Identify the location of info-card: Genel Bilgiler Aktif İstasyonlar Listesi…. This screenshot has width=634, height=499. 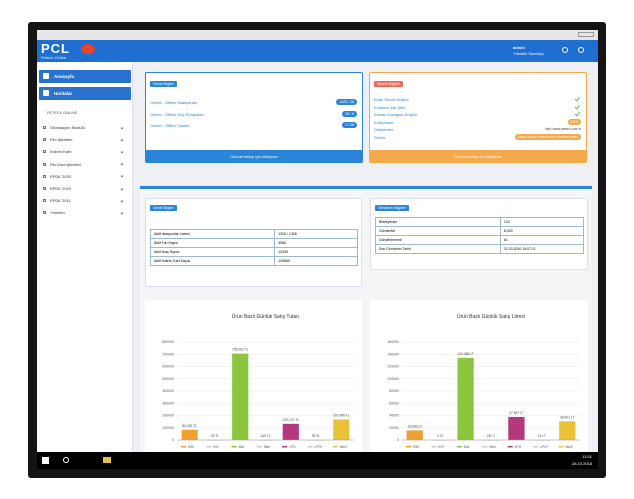
(253, 242).